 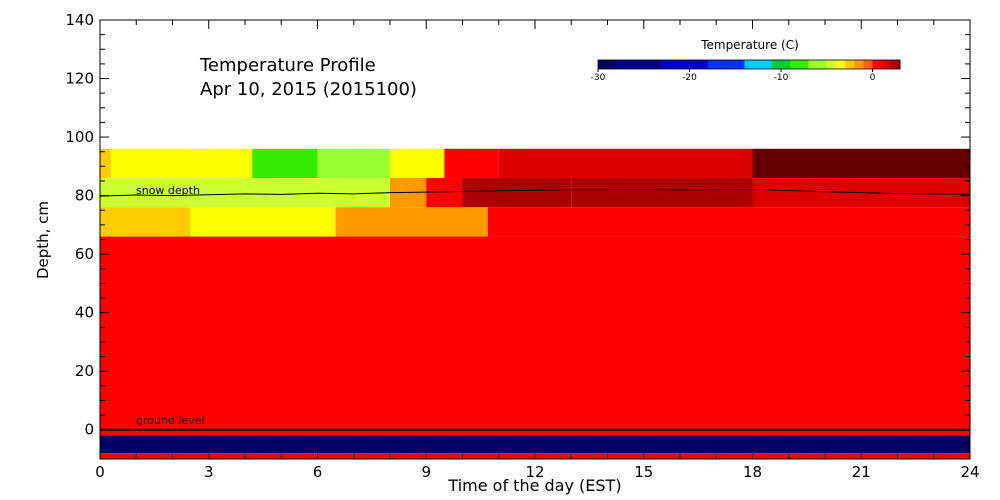 What do you see at coordinates (643, 472) in the screenshot?
I see `x-tick-label: 15` at bounding box center [643, 472].